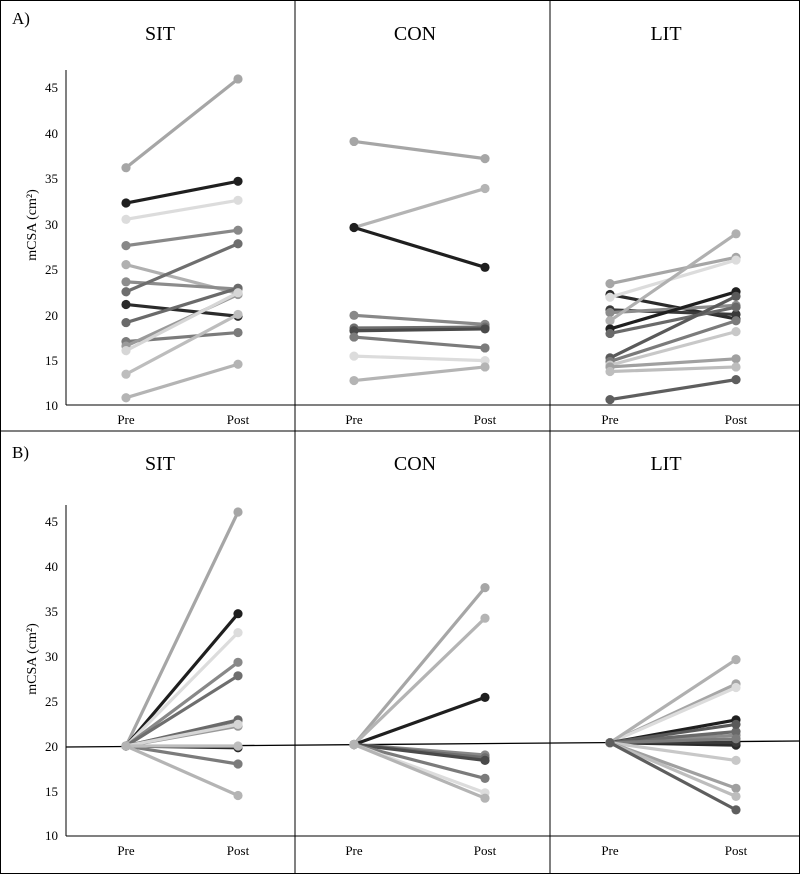  Describe the element at coordinates (673, 390) in the screenshot. I see `series-line-l14` at that location.